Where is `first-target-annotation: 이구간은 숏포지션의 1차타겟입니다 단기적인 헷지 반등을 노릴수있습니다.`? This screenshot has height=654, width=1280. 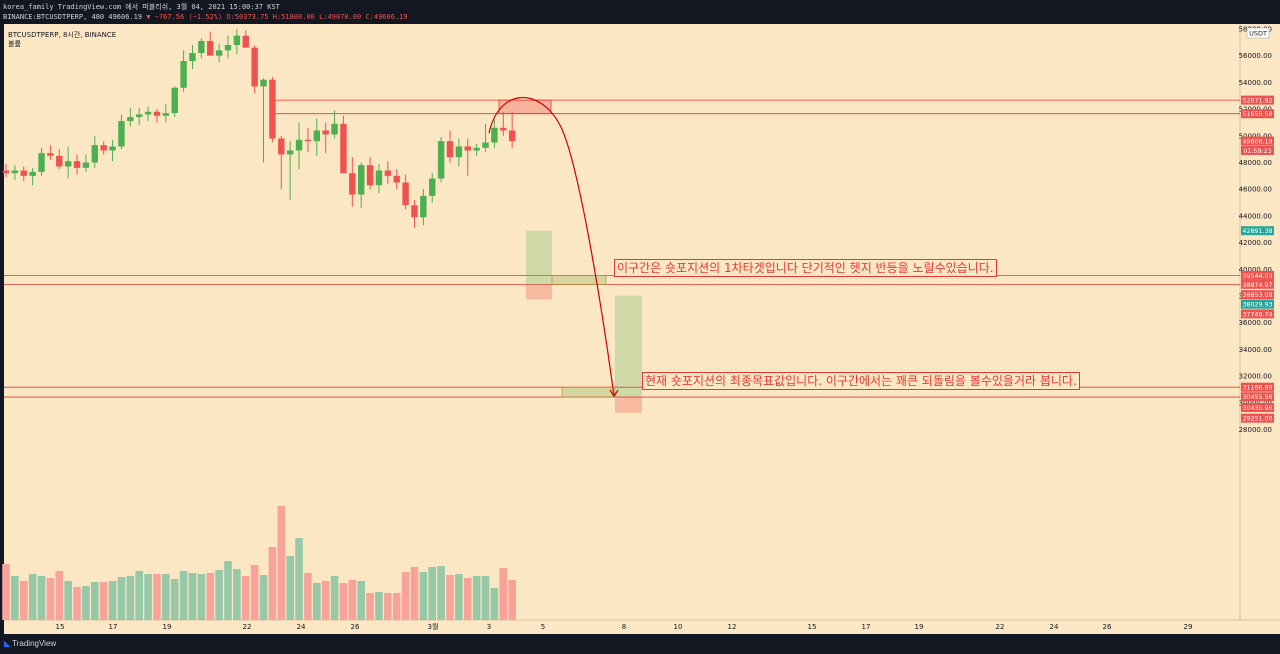 first-target-annotation: 이구간은 숏포지션의 1차타겟입니다 단기적인 헷지 반등을 노릴수있습니다. is located at coordinates (805, 268).